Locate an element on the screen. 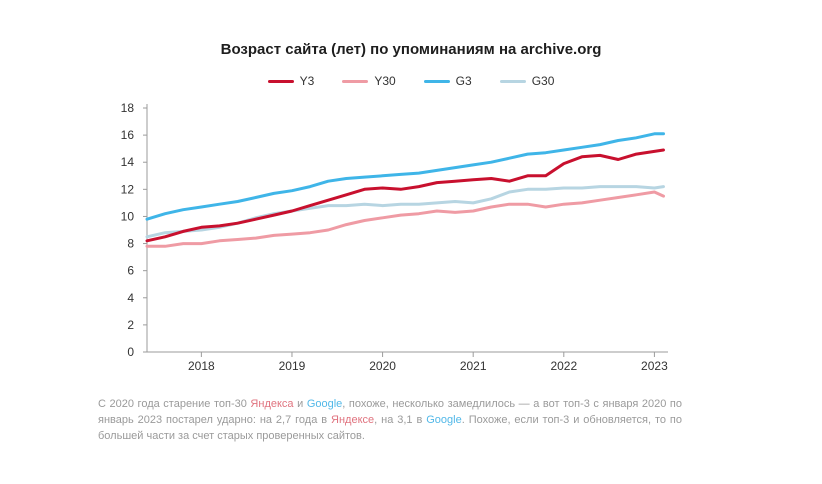  y-tick-label: 12 is located at coordinates (128, 189).